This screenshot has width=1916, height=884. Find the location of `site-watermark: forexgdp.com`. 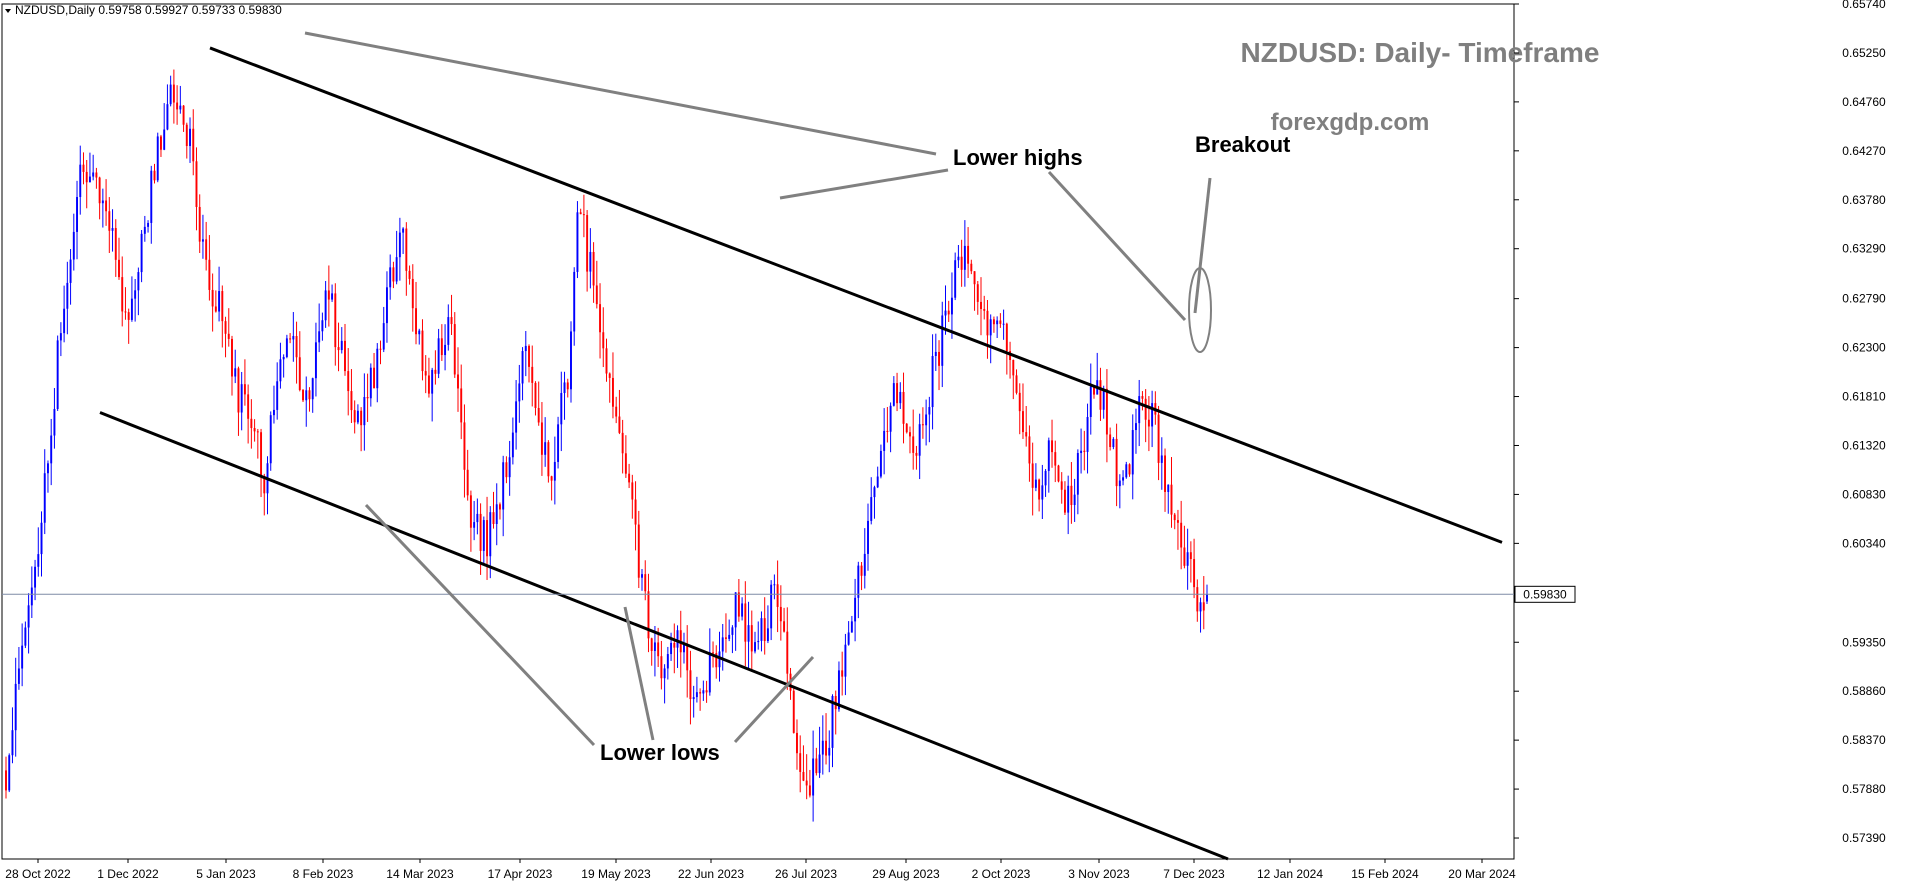

site-watermark: forexgdp.com is located at coordinates (1350, 122).